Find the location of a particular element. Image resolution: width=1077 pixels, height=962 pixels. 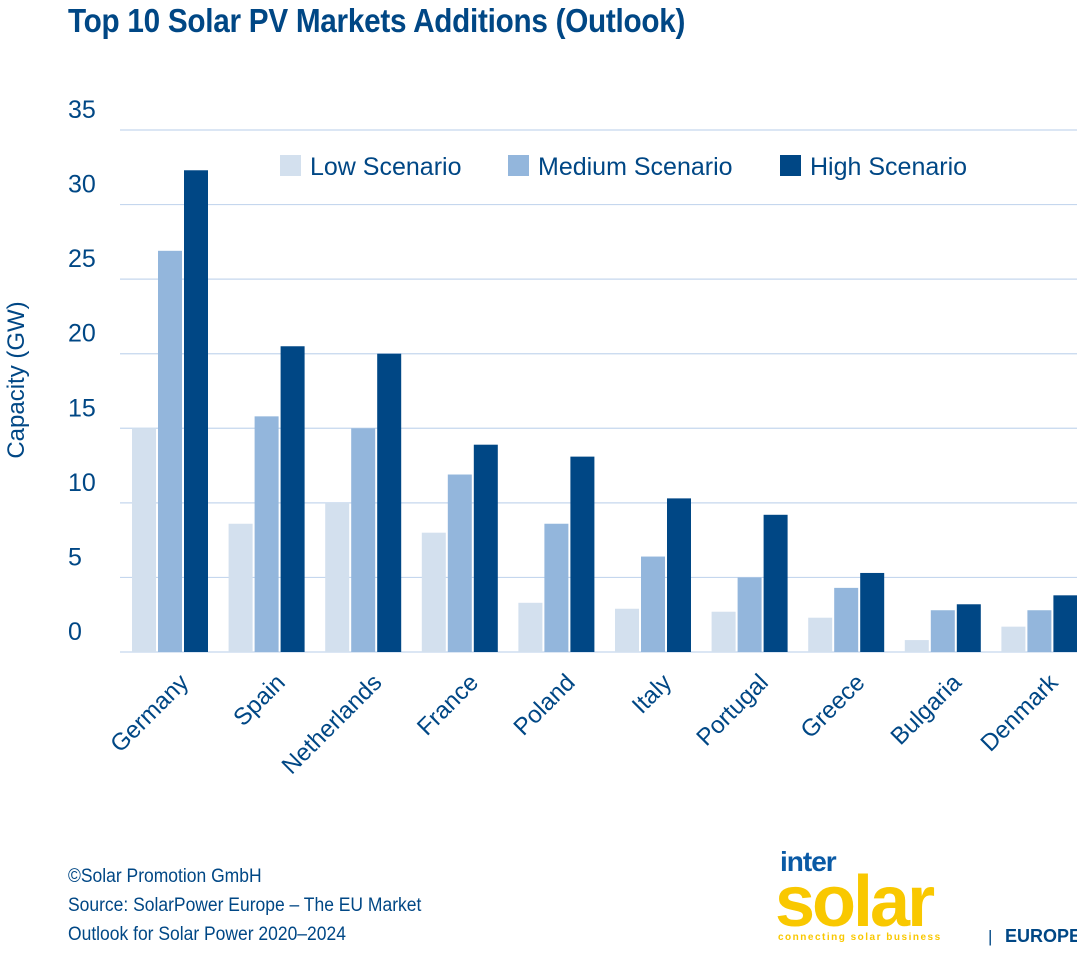

bar-germany-medium-scenario is located at coordinates (170, 451).